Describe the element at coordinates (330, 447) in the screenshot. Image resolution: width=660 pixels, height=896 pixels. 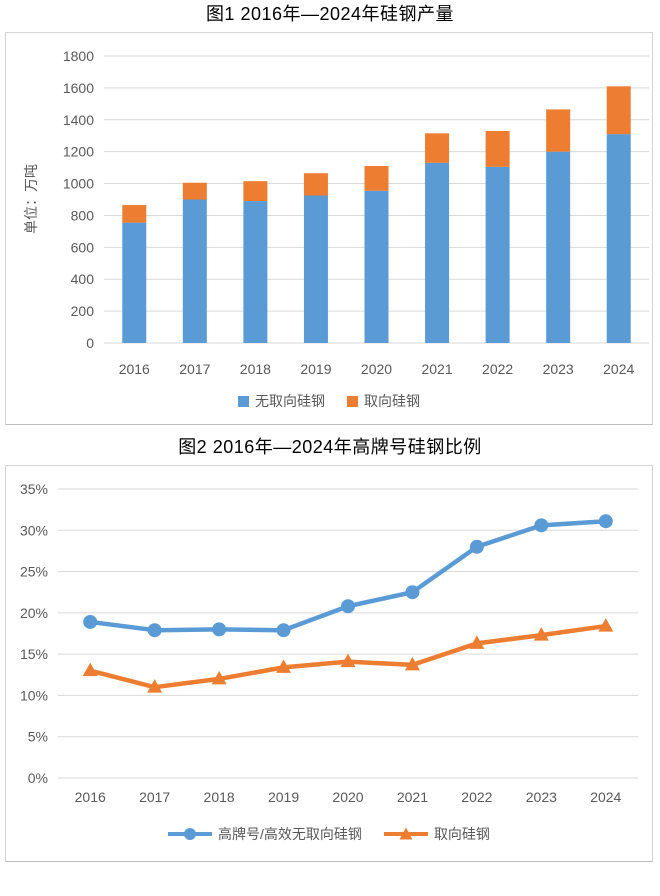
I see `figure2-title: 图2 2016年—2024年高牌号硅钢比例` at that location.